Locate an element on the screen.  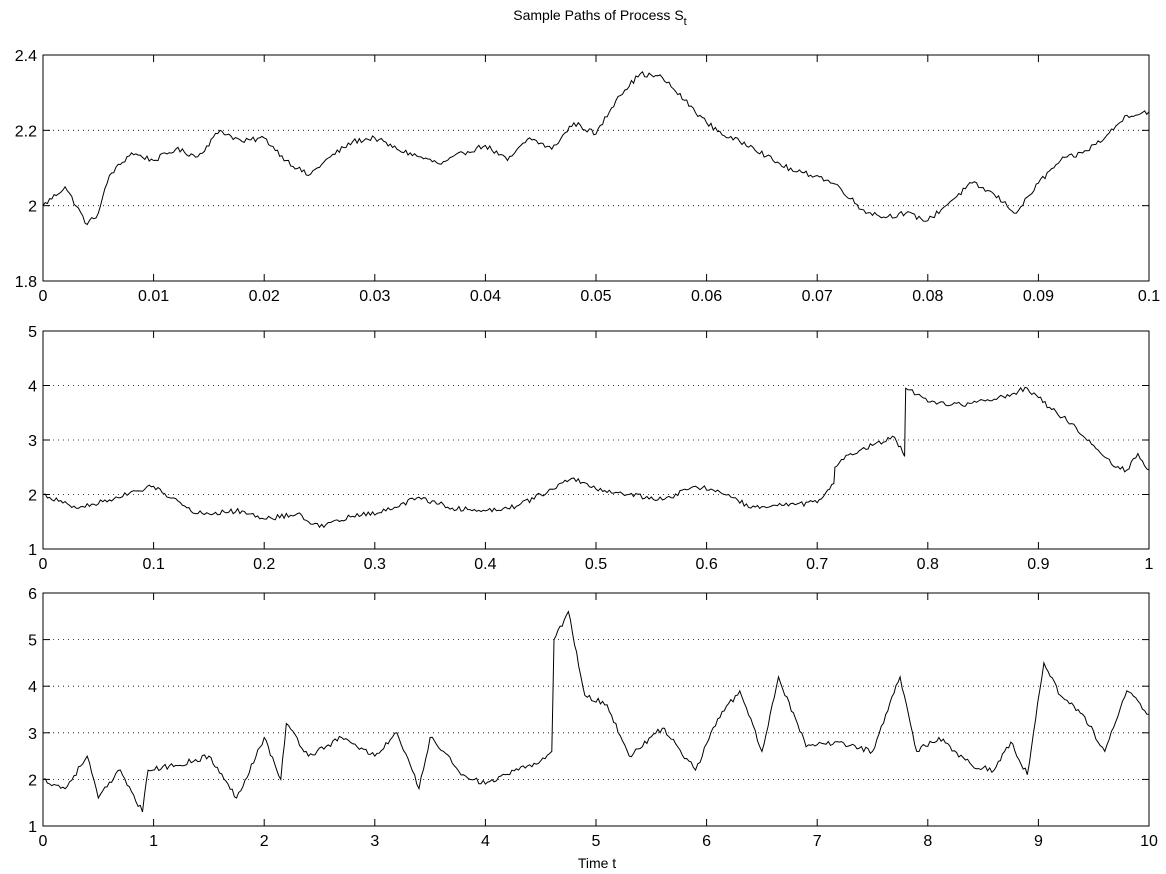
x-tick-label: 0.5 is located at coordinates (596, 564).